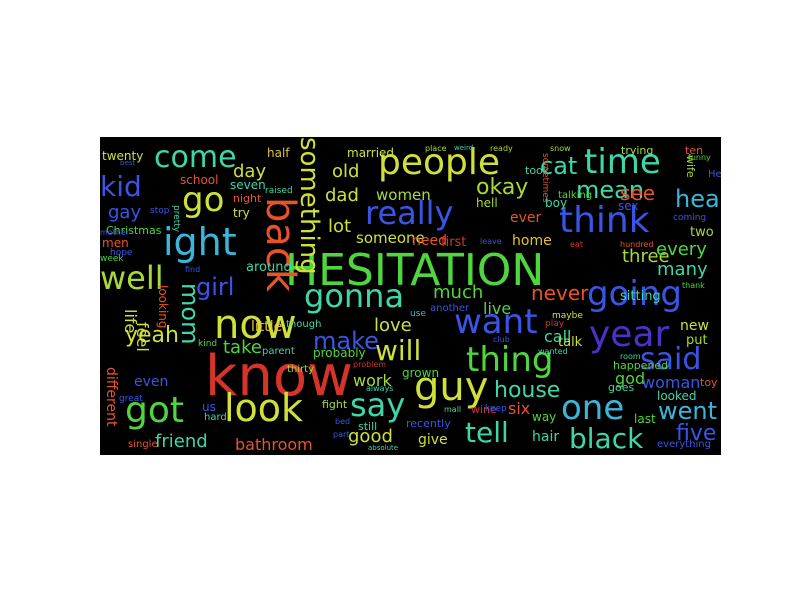  Describe the element at coordinates (560, 293) in the screenshot. I see `word-never: never` at that location.